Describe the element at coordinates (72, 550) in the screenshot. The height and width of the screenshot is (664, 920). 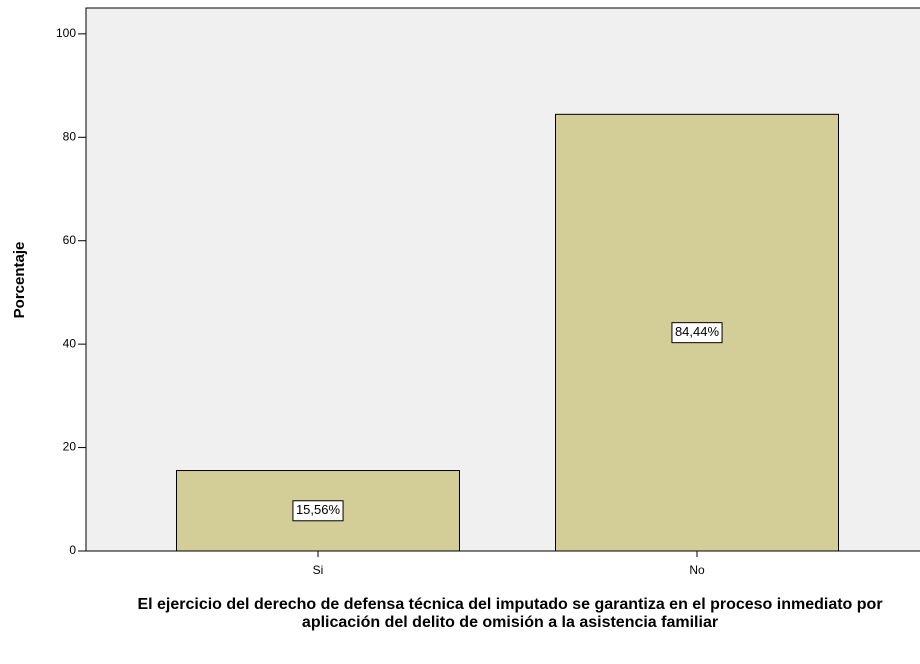
I see `y-tick-label: 0` at that location.